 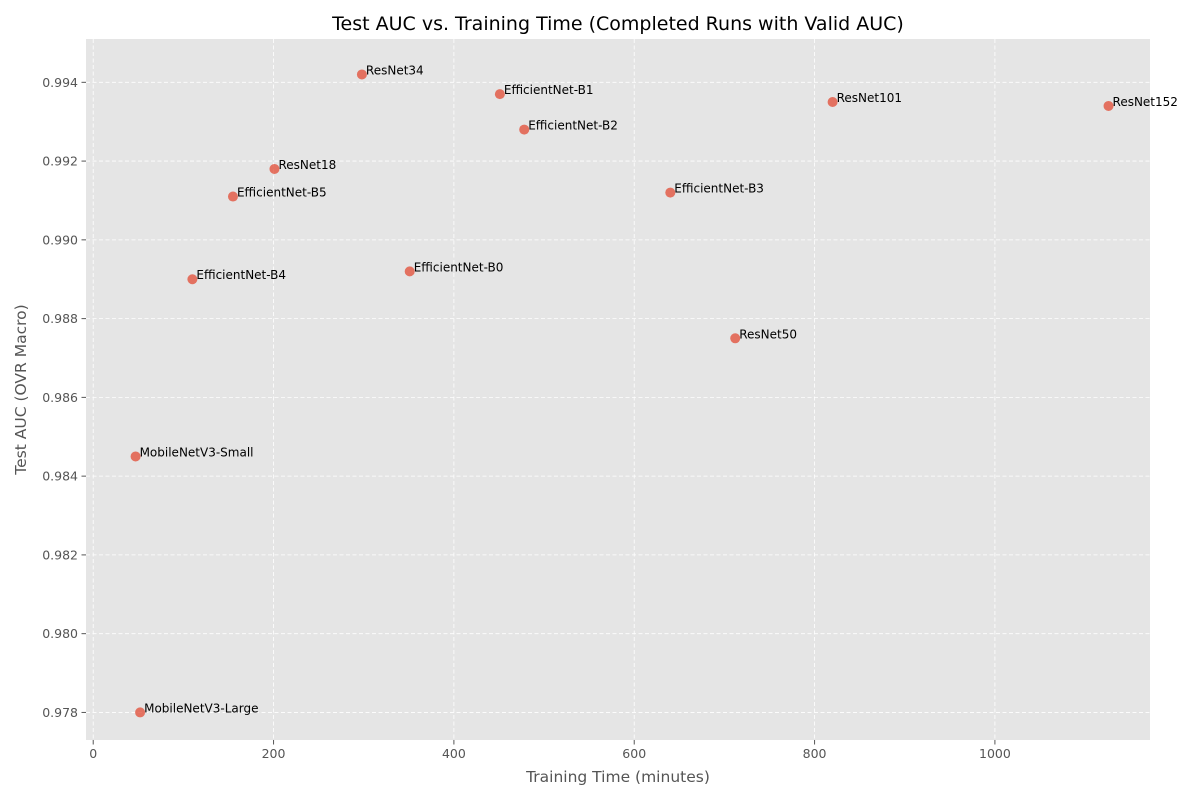 I want to click on y-tick-label: 0.980, so click(x=60, y=633).